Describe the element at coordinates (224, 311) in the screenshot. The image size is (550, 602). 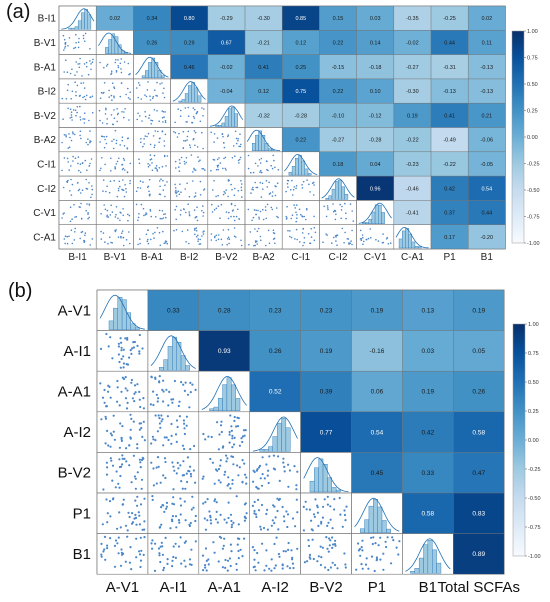
I see `correlation-label: 0.28` at that location.